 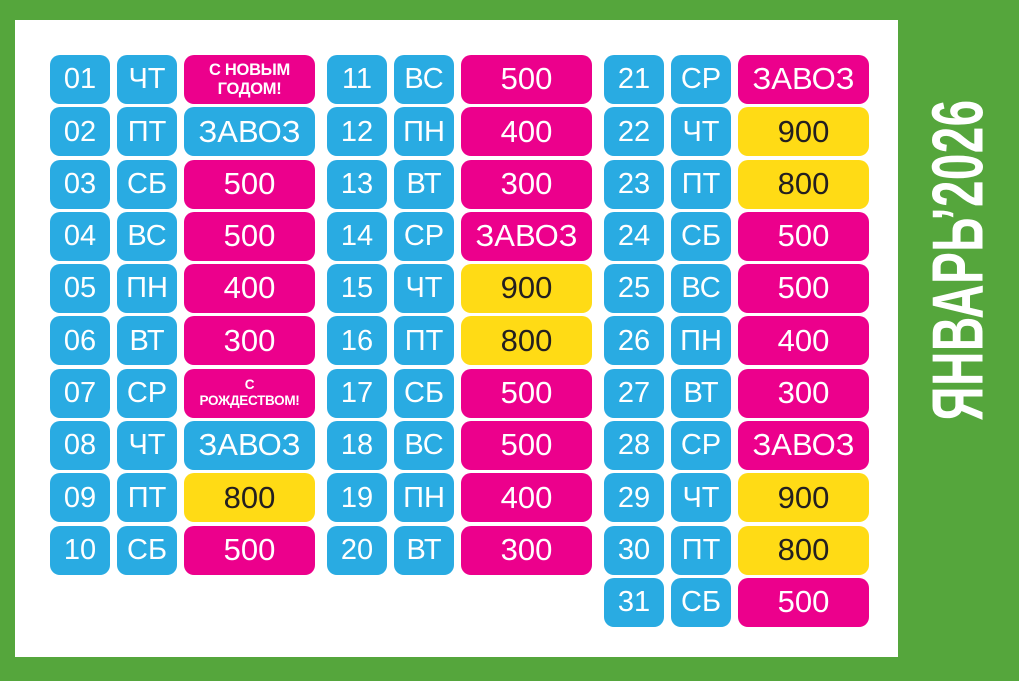 I want to click on day-cell: 12, so click(x=357, y=132).